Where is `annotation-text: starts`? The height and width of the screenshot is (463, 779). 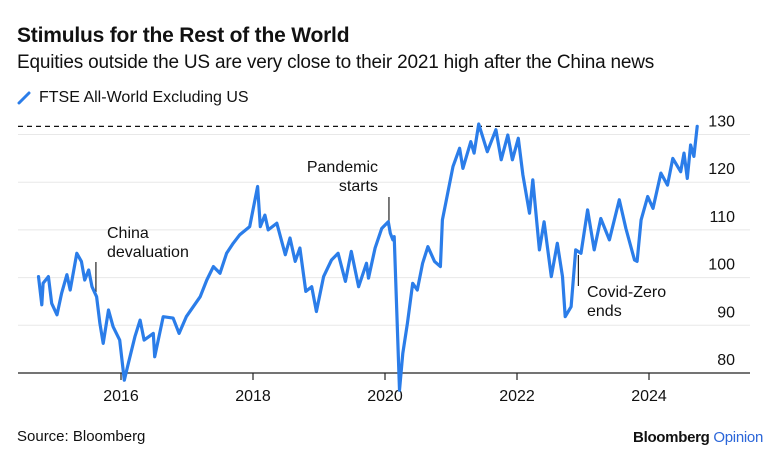 annotation-text: starts is located at coordinates (358, 186).